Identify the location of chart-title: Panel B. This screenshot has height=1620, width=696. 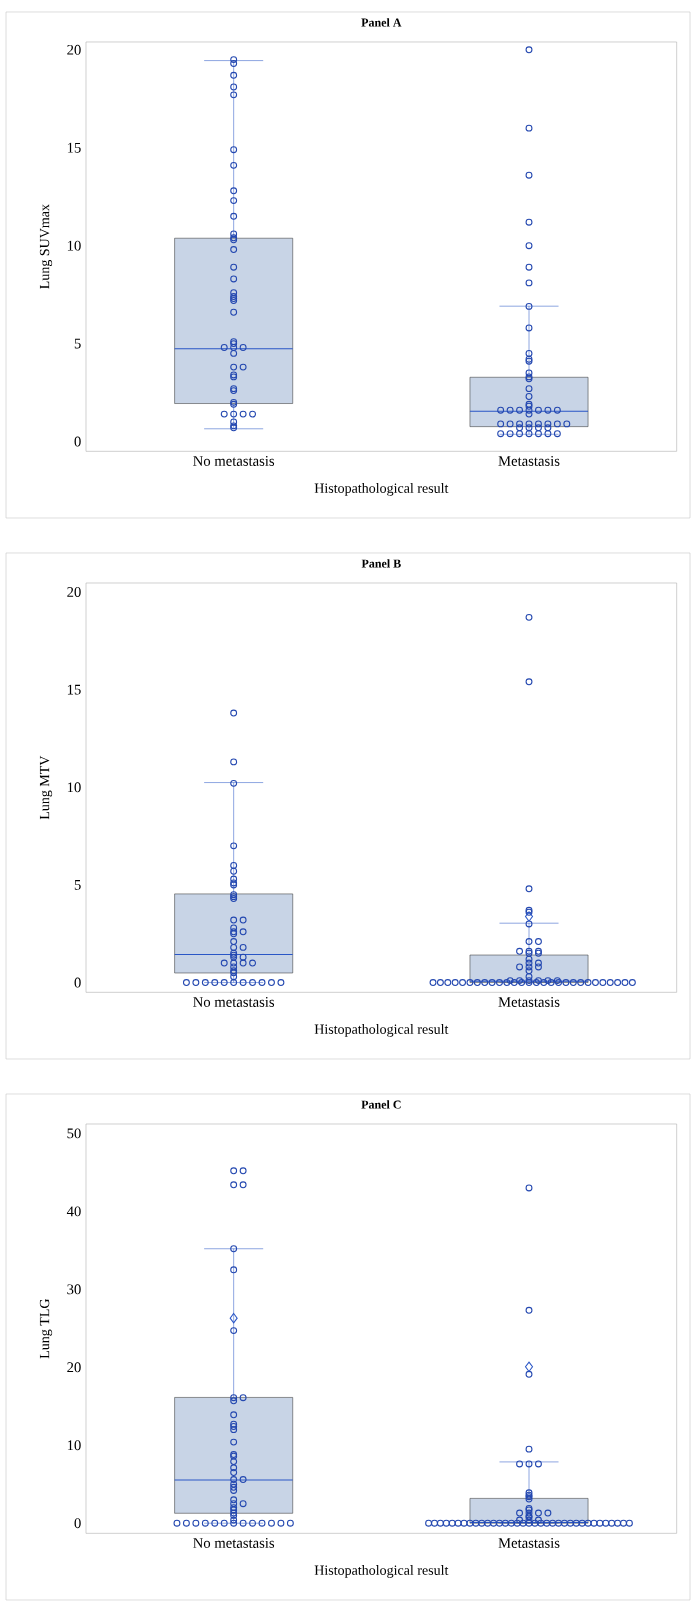
(381, 563).